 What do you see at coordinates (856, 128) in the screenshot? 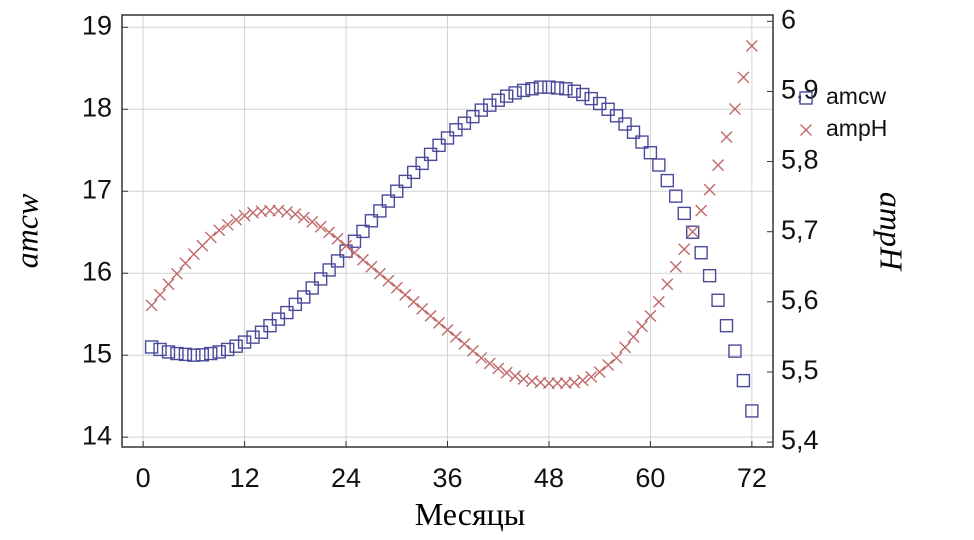
I see `legend-label: ampH` at bounding box center [856, 128].